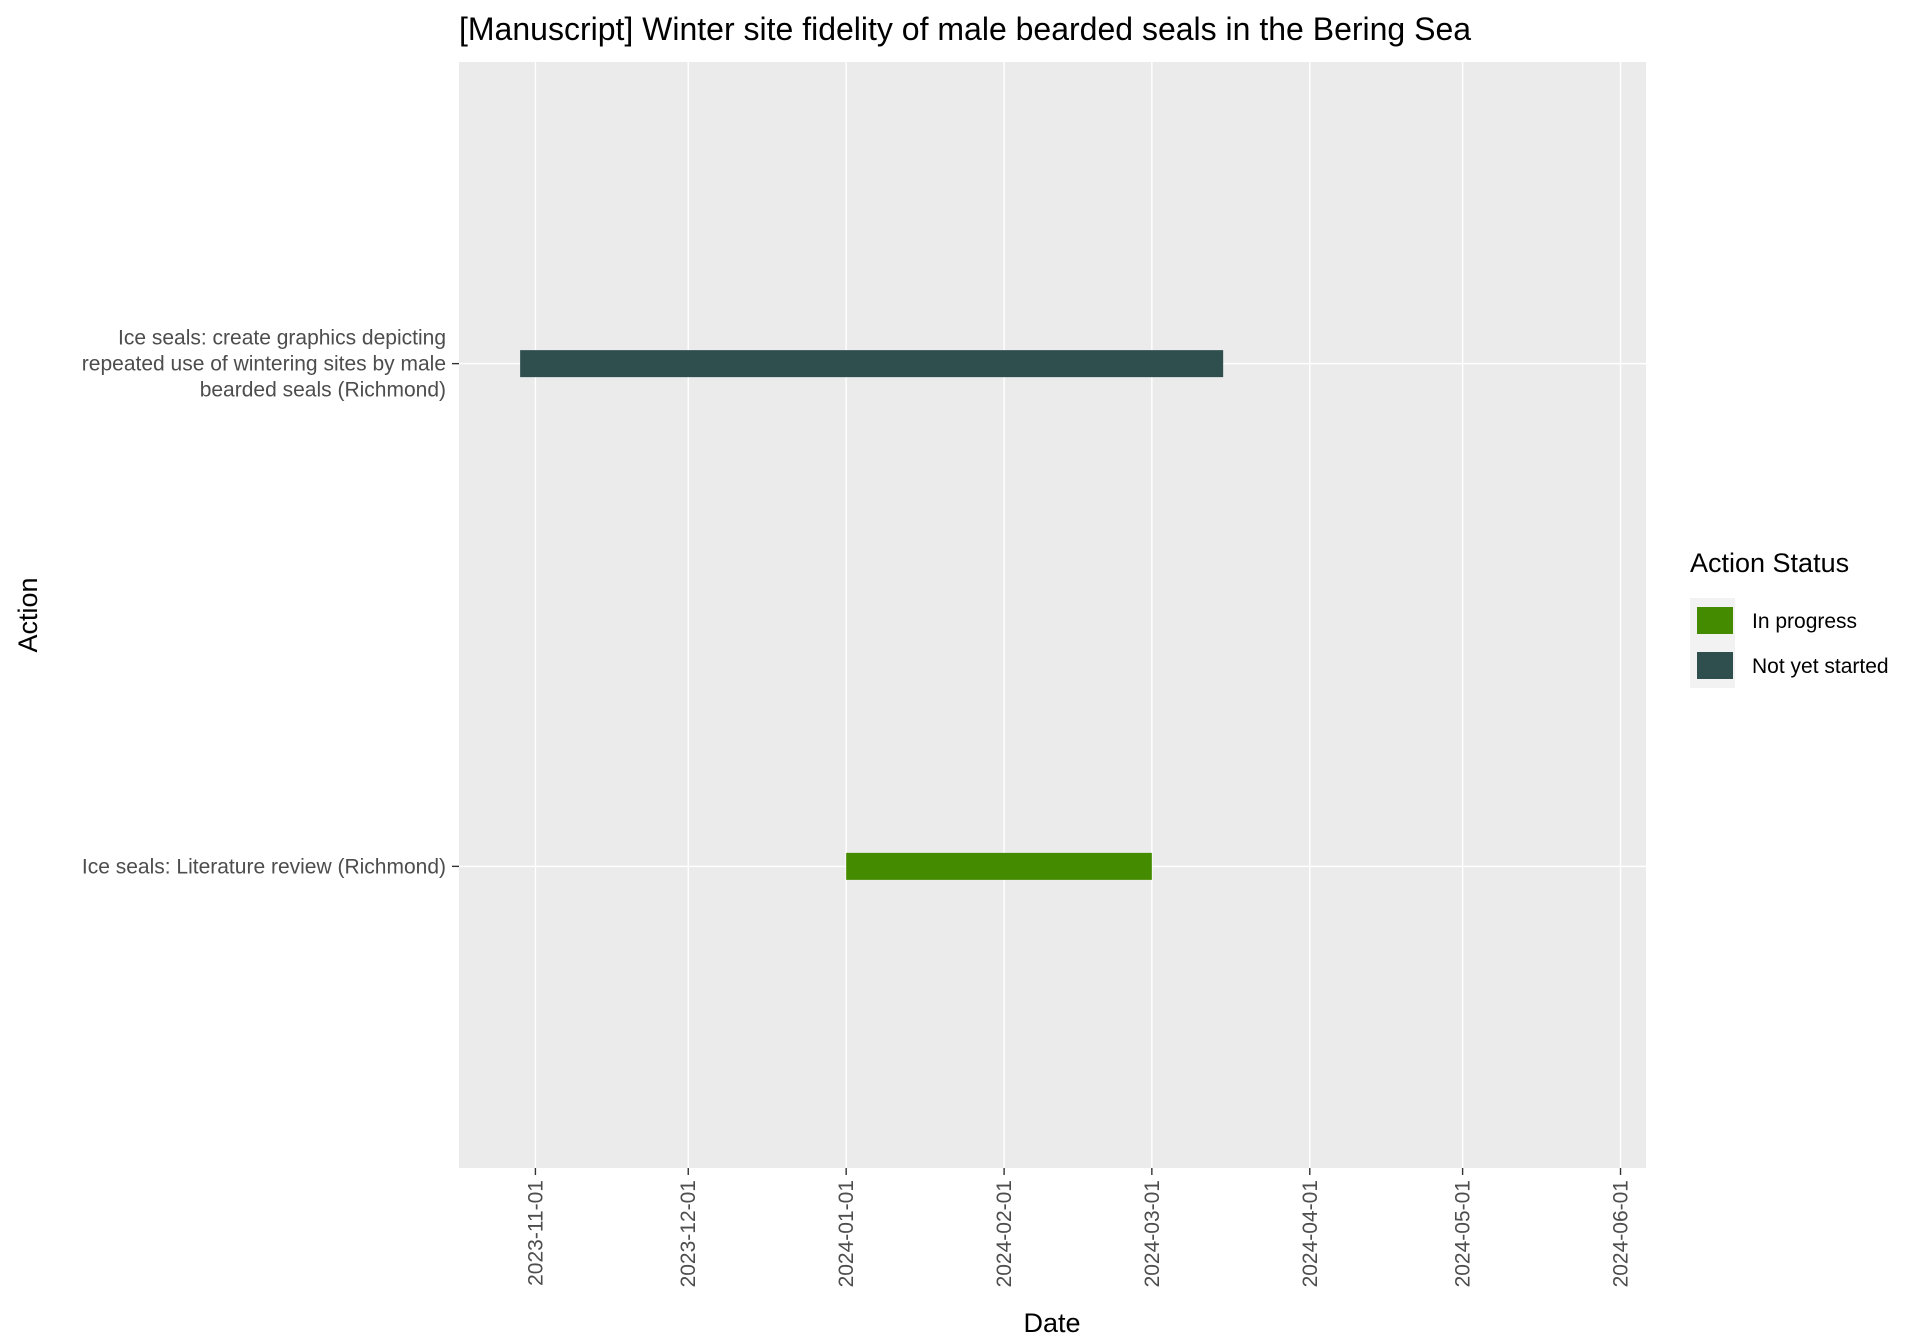 The image size is (1920, 1344). What do you see at coordinates (1769, 563) in the screenshot?
I see `legend-title: Action Status` at bounding box center [1769, 563].